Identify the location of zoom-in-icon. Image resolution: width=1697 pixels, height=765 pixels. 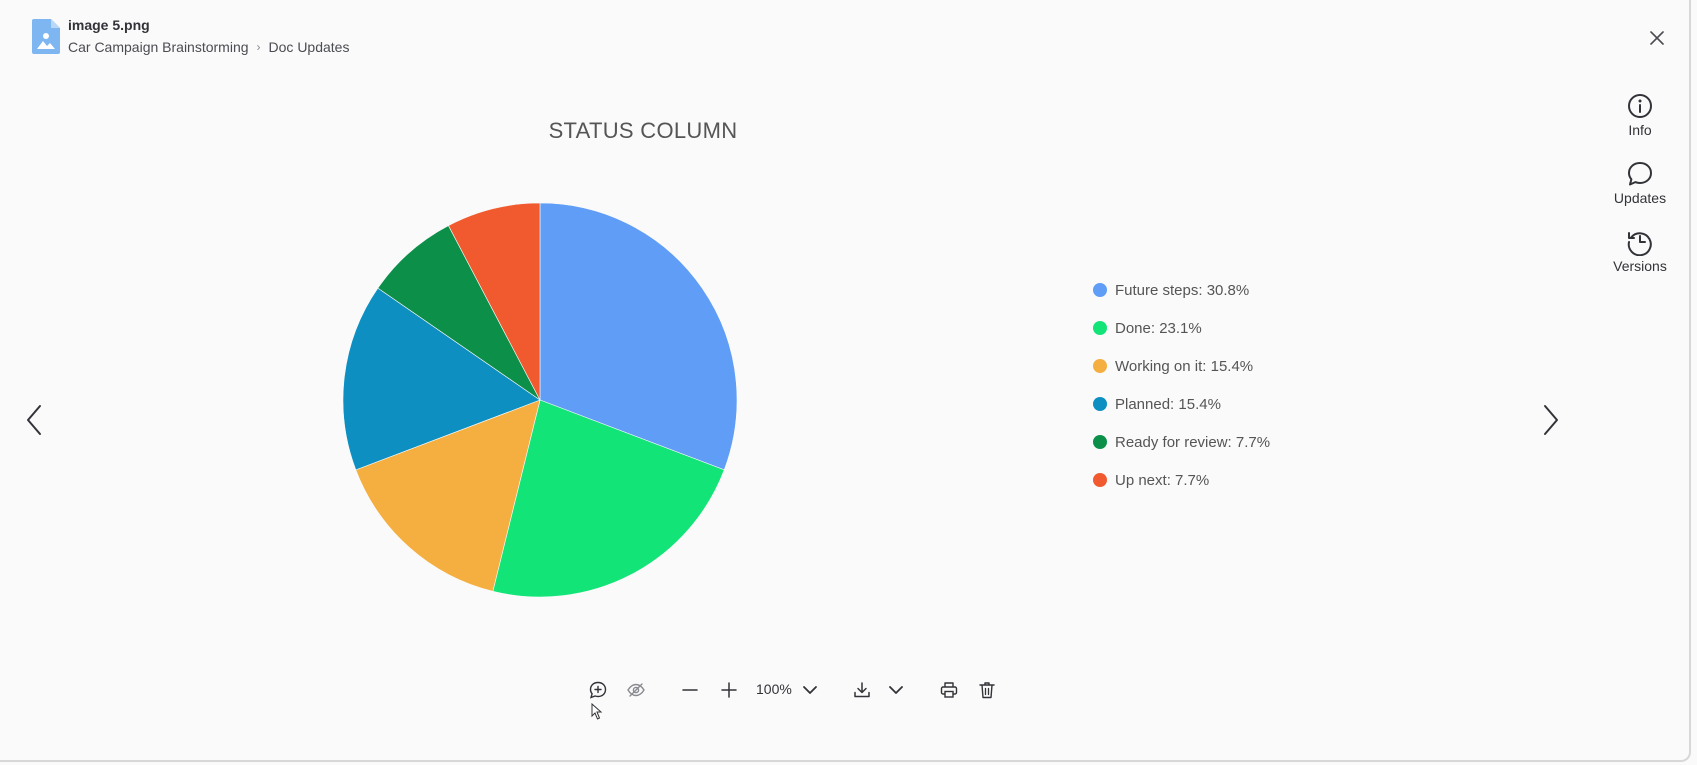
(729, 690).